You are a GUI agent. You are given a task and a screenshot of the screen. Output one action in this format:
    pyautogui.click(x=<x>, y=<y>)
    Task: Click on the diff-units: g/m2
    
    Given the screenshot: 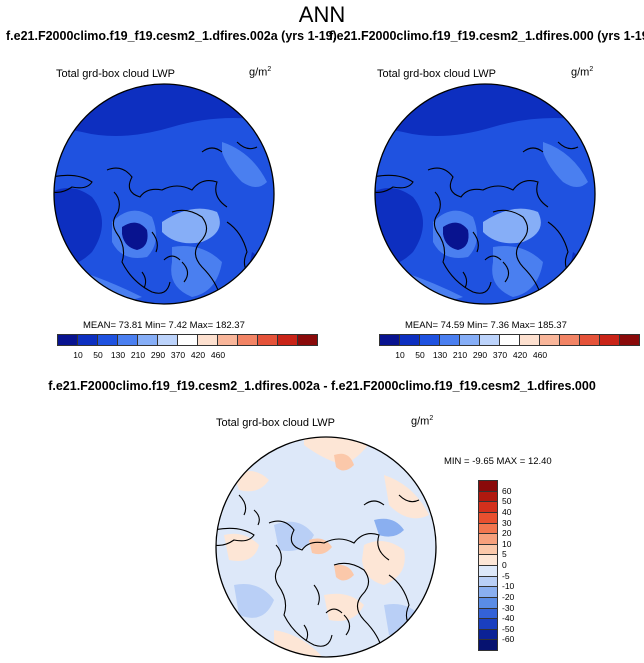 What is the action you would take?
    pyautogui.click(x=422, y=421)
    